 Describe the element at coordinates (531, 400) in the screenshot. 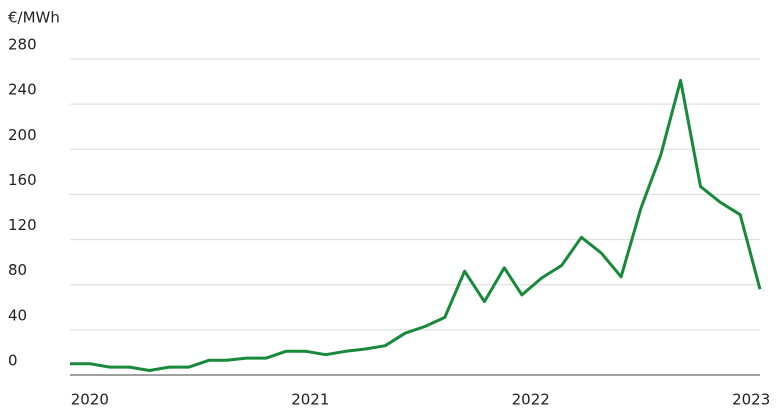

I see `x-tick-label: 2022` at that location.